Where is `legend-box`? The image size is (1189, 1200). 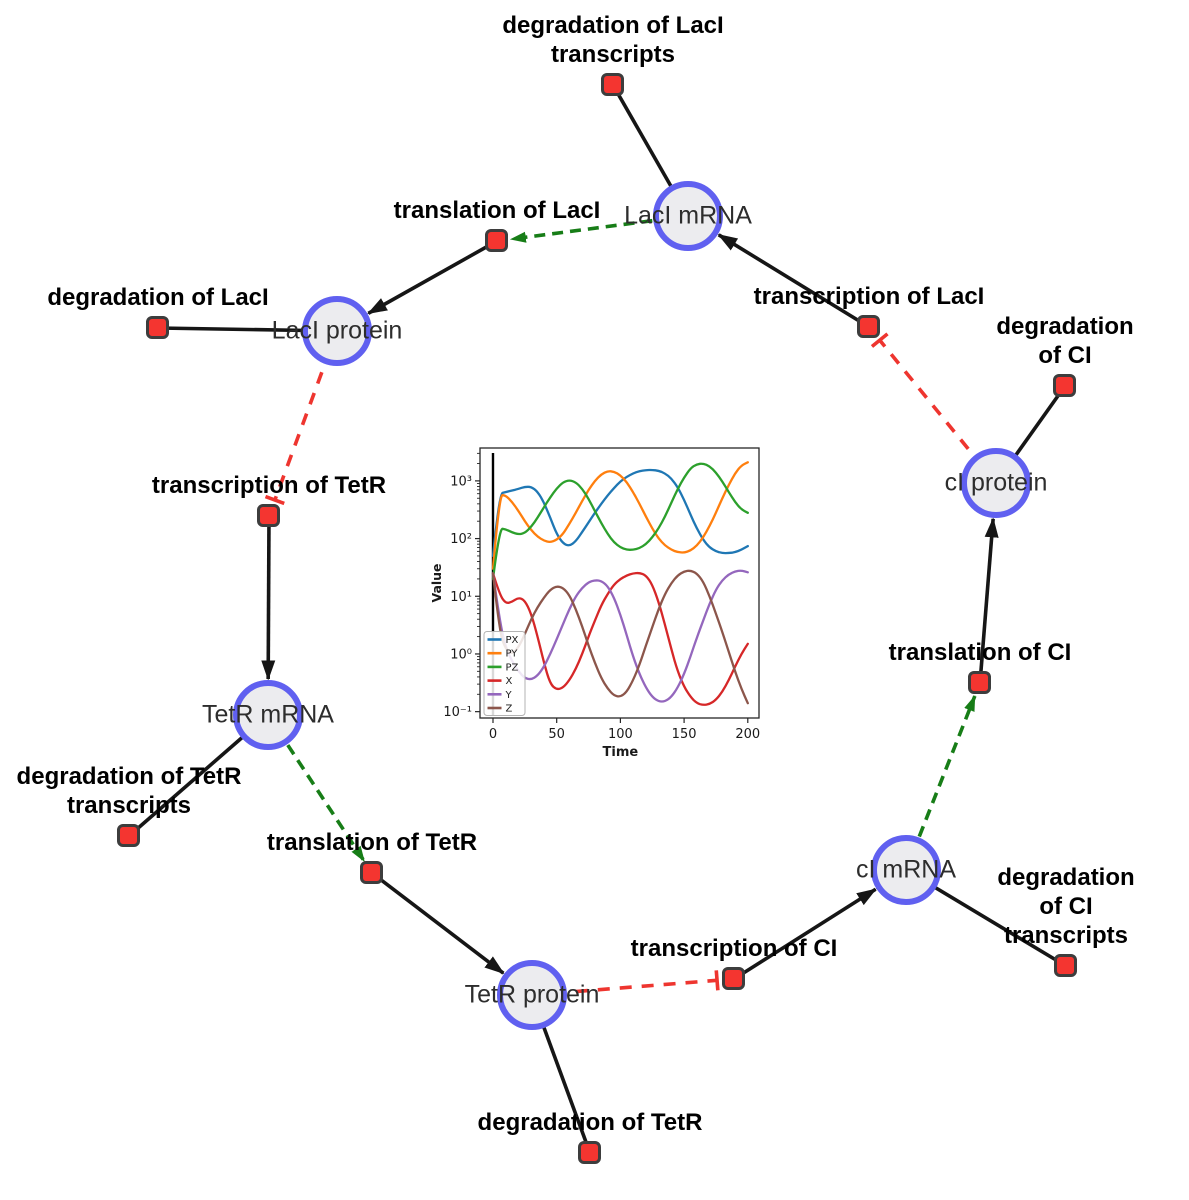
legend-box is located at coordinates (504, 673).